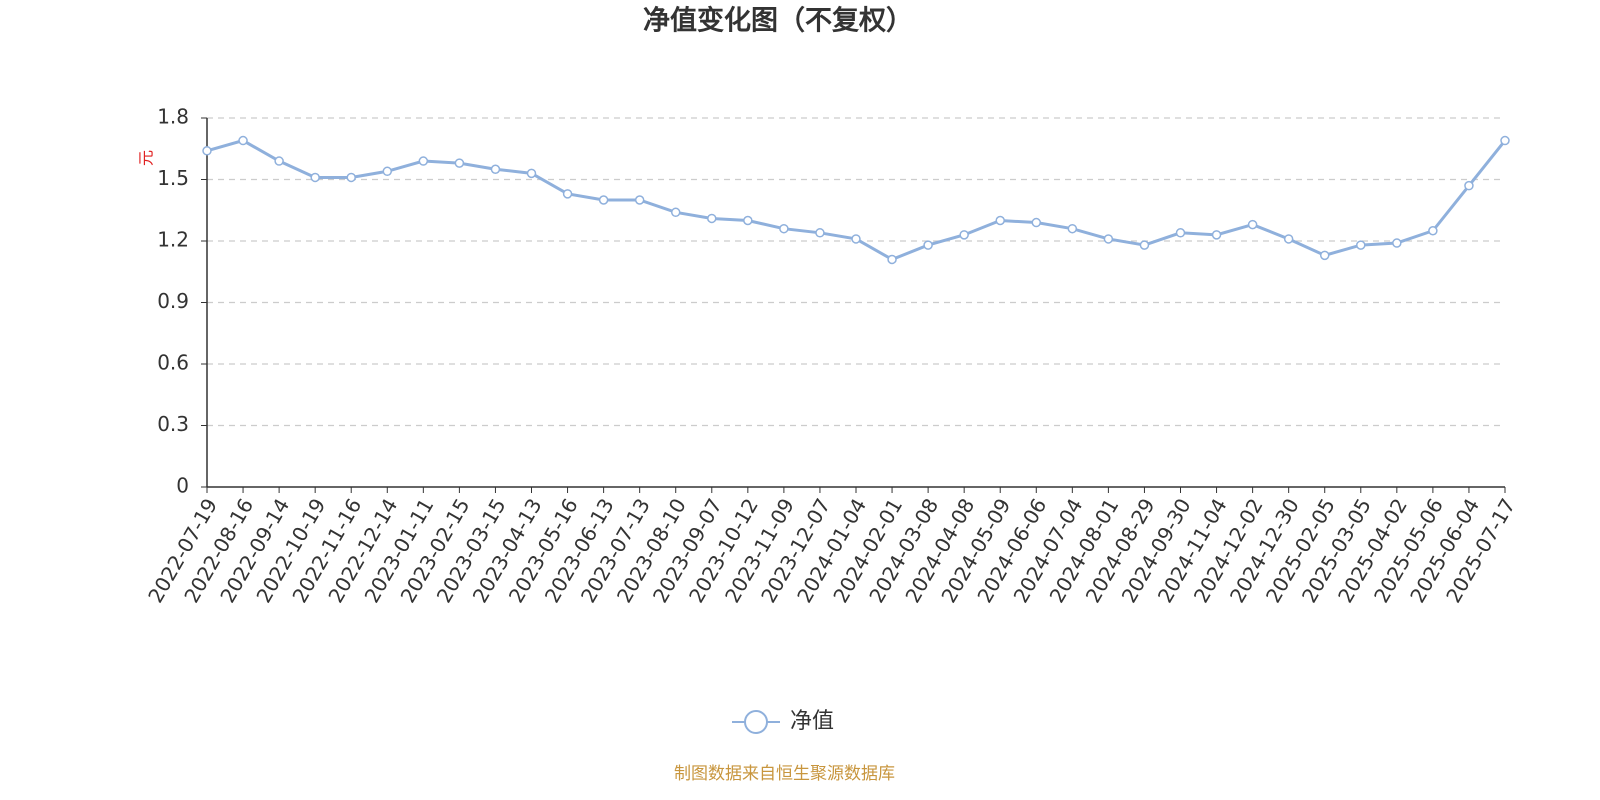 The height and width of the screenshot is (800, 1600). What do you see at coordinates (756, 722) in the screenshot?
I see `legend-marker` at bounding box center [756, 722].